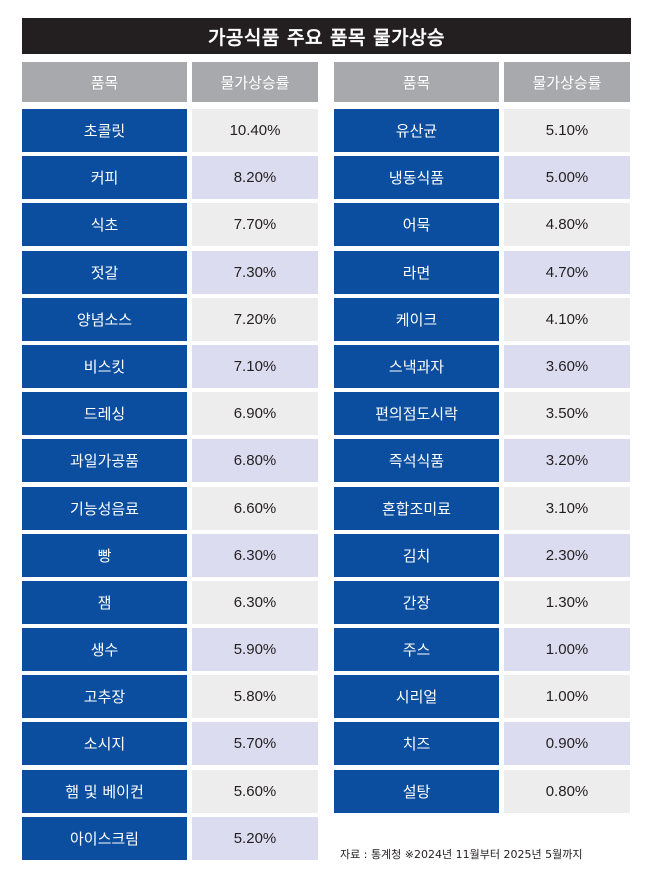 This screenshot has height=884, width=658. I want to click on table-row: 과일가공품 6.80%, so click(170, 461).